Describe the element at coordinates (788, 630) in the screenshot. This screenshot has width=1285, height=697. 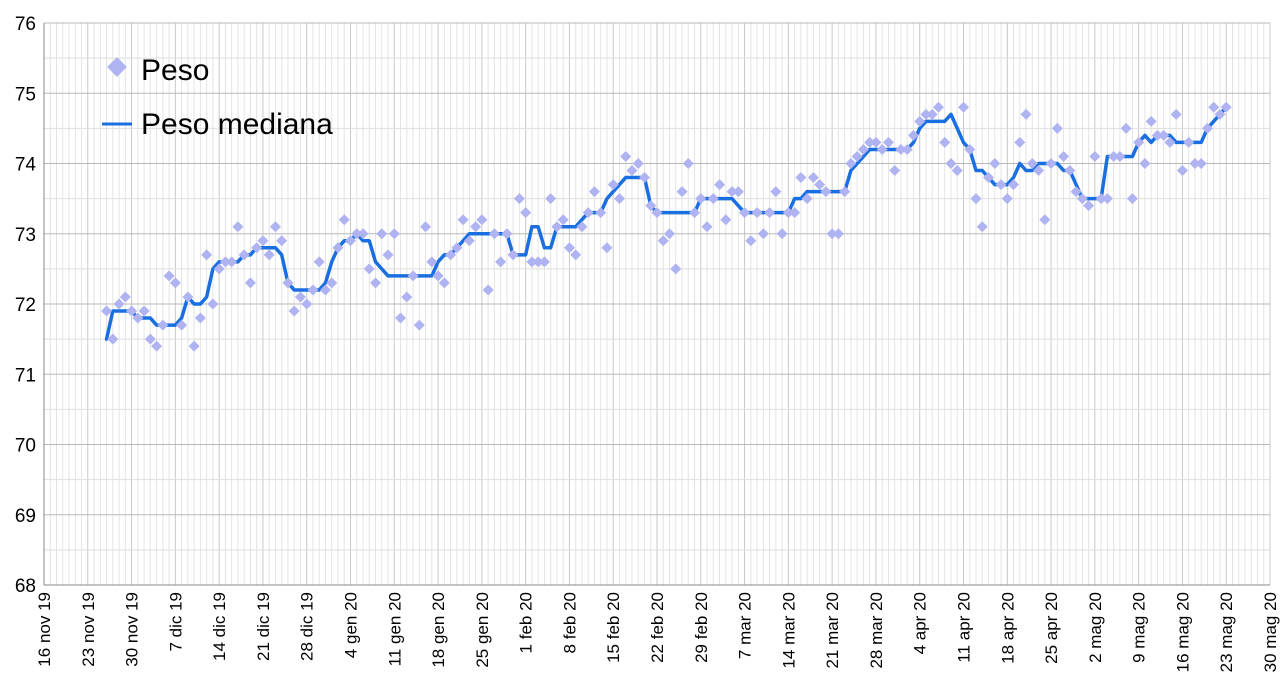
I see `x-tick-label: 14 mar 20` at that location.